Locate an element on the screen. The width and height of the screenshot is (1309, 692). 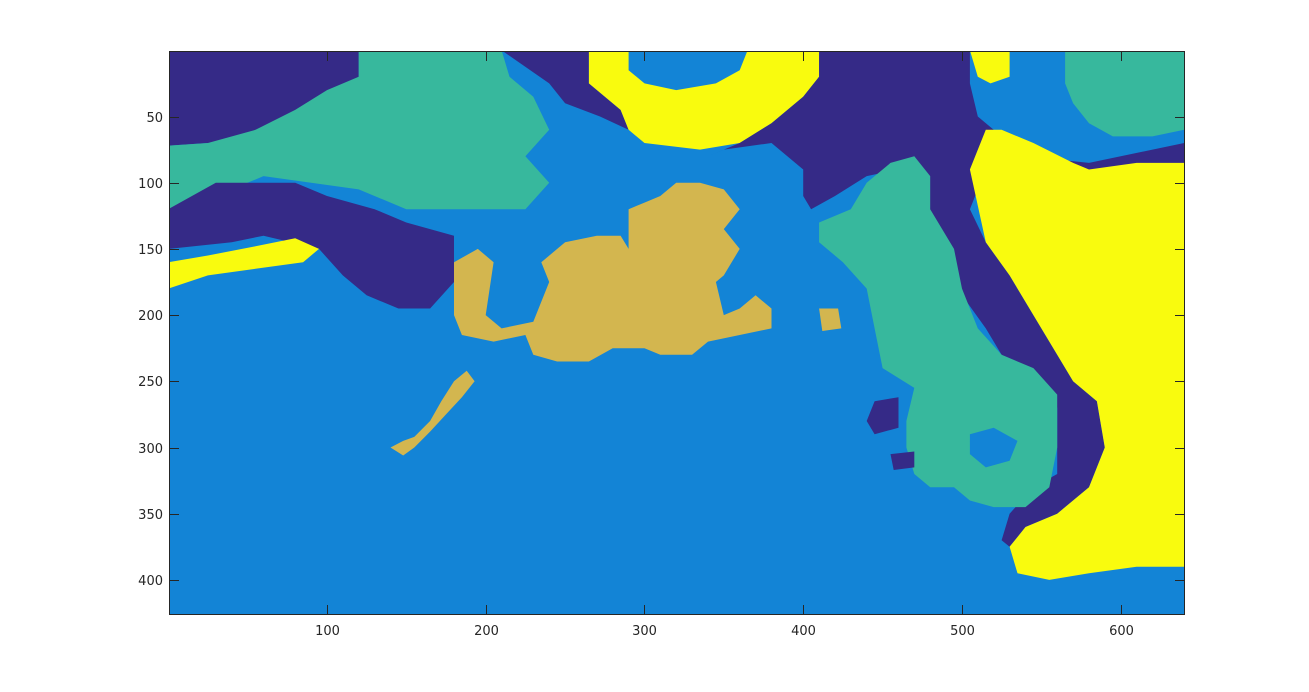
x-tick-label: 600 is located at coordinates (1121, 631).